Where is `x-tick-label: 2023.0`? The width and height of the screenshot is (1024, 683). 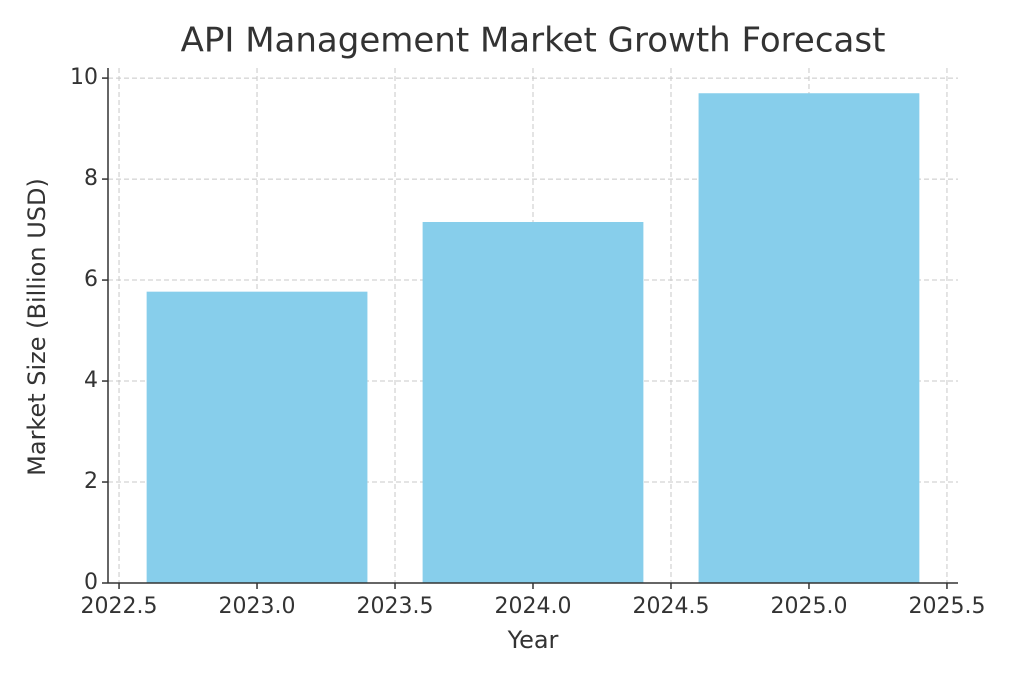
x-tick-label: 2023.0 is located at coordinates (257, 606).